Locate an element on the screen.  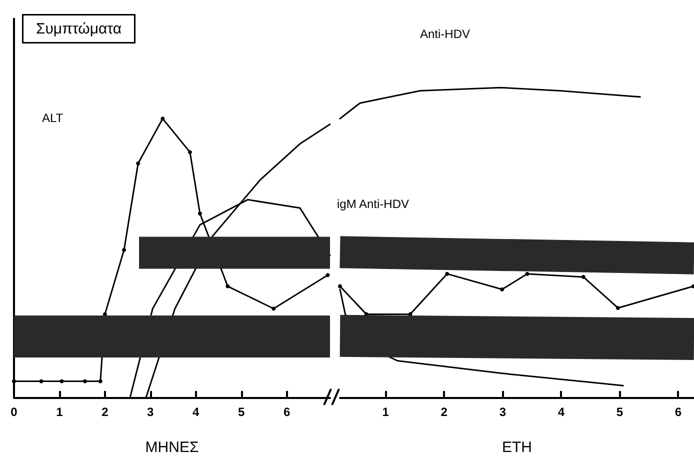
x-axis-title: ΜΗΝΕΣ is located at coordinates (172, 447).